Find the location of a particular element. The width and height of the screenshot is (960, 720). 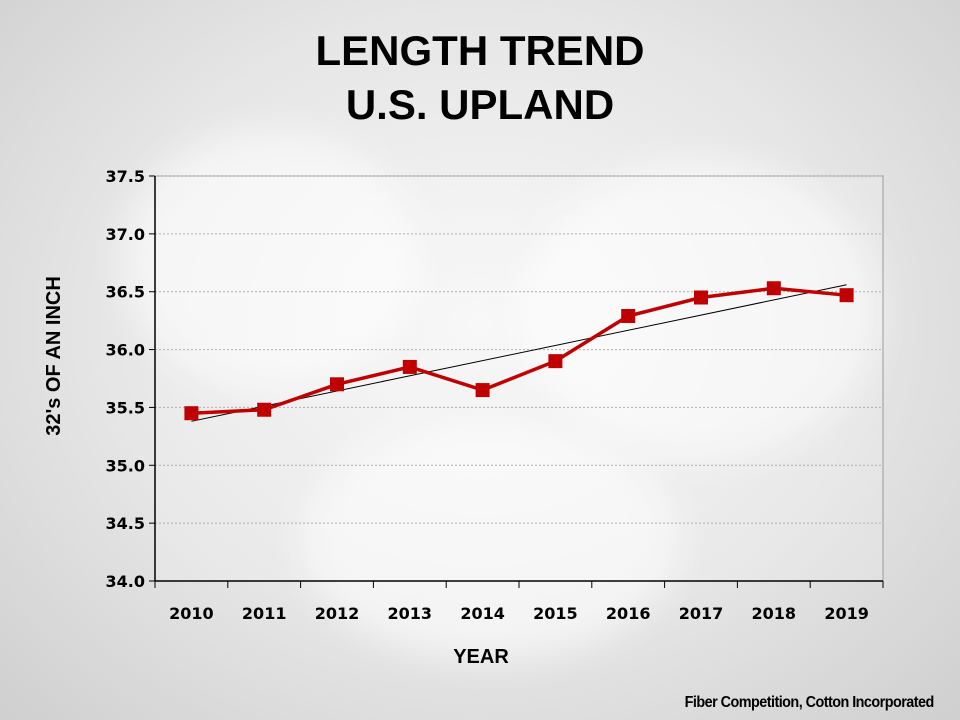

y-tick-label: 35.0 is located at coordinates (125, 465).